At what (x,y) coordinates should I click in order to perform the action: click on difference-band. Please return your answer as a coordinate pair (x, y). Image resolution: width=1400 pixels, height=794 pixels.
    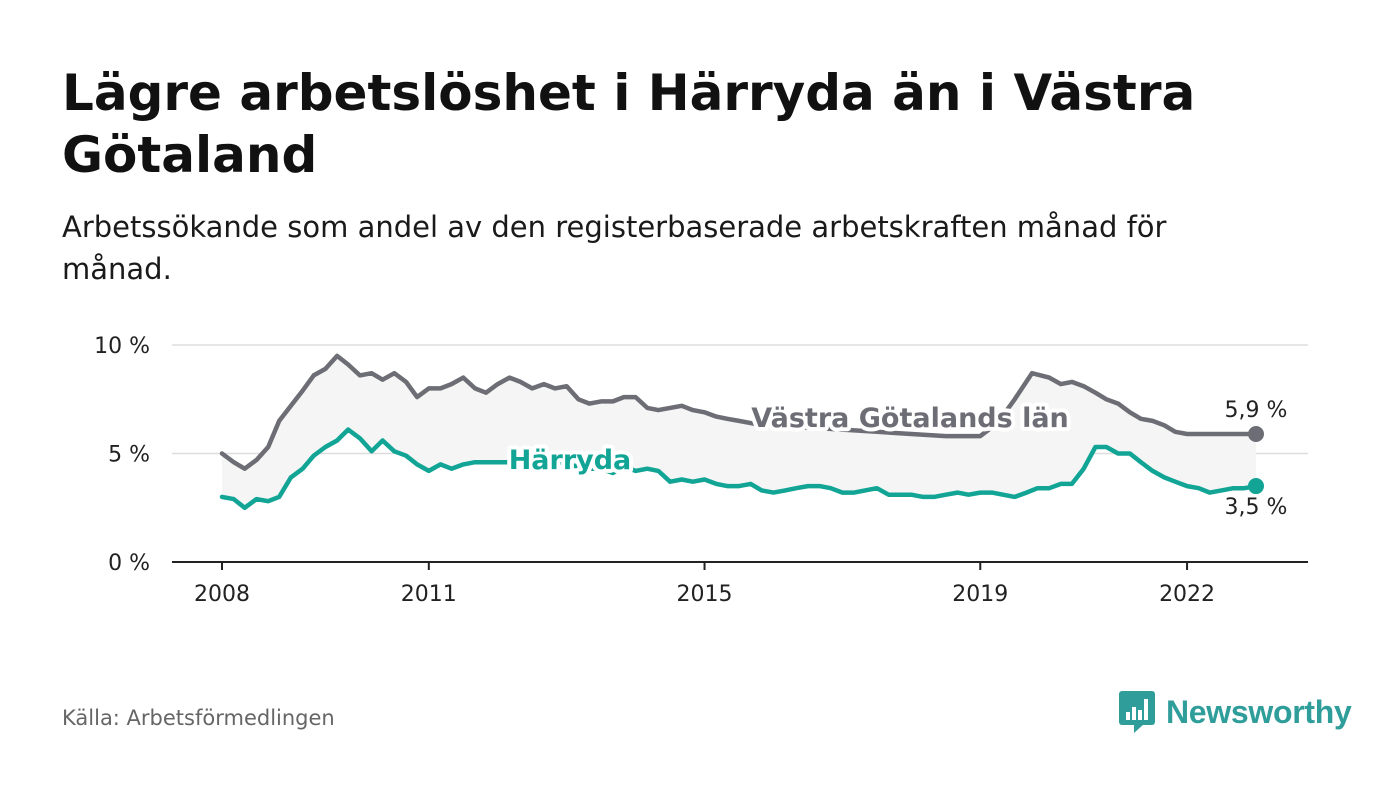
    Looking at the image, I should click on (739, 431).